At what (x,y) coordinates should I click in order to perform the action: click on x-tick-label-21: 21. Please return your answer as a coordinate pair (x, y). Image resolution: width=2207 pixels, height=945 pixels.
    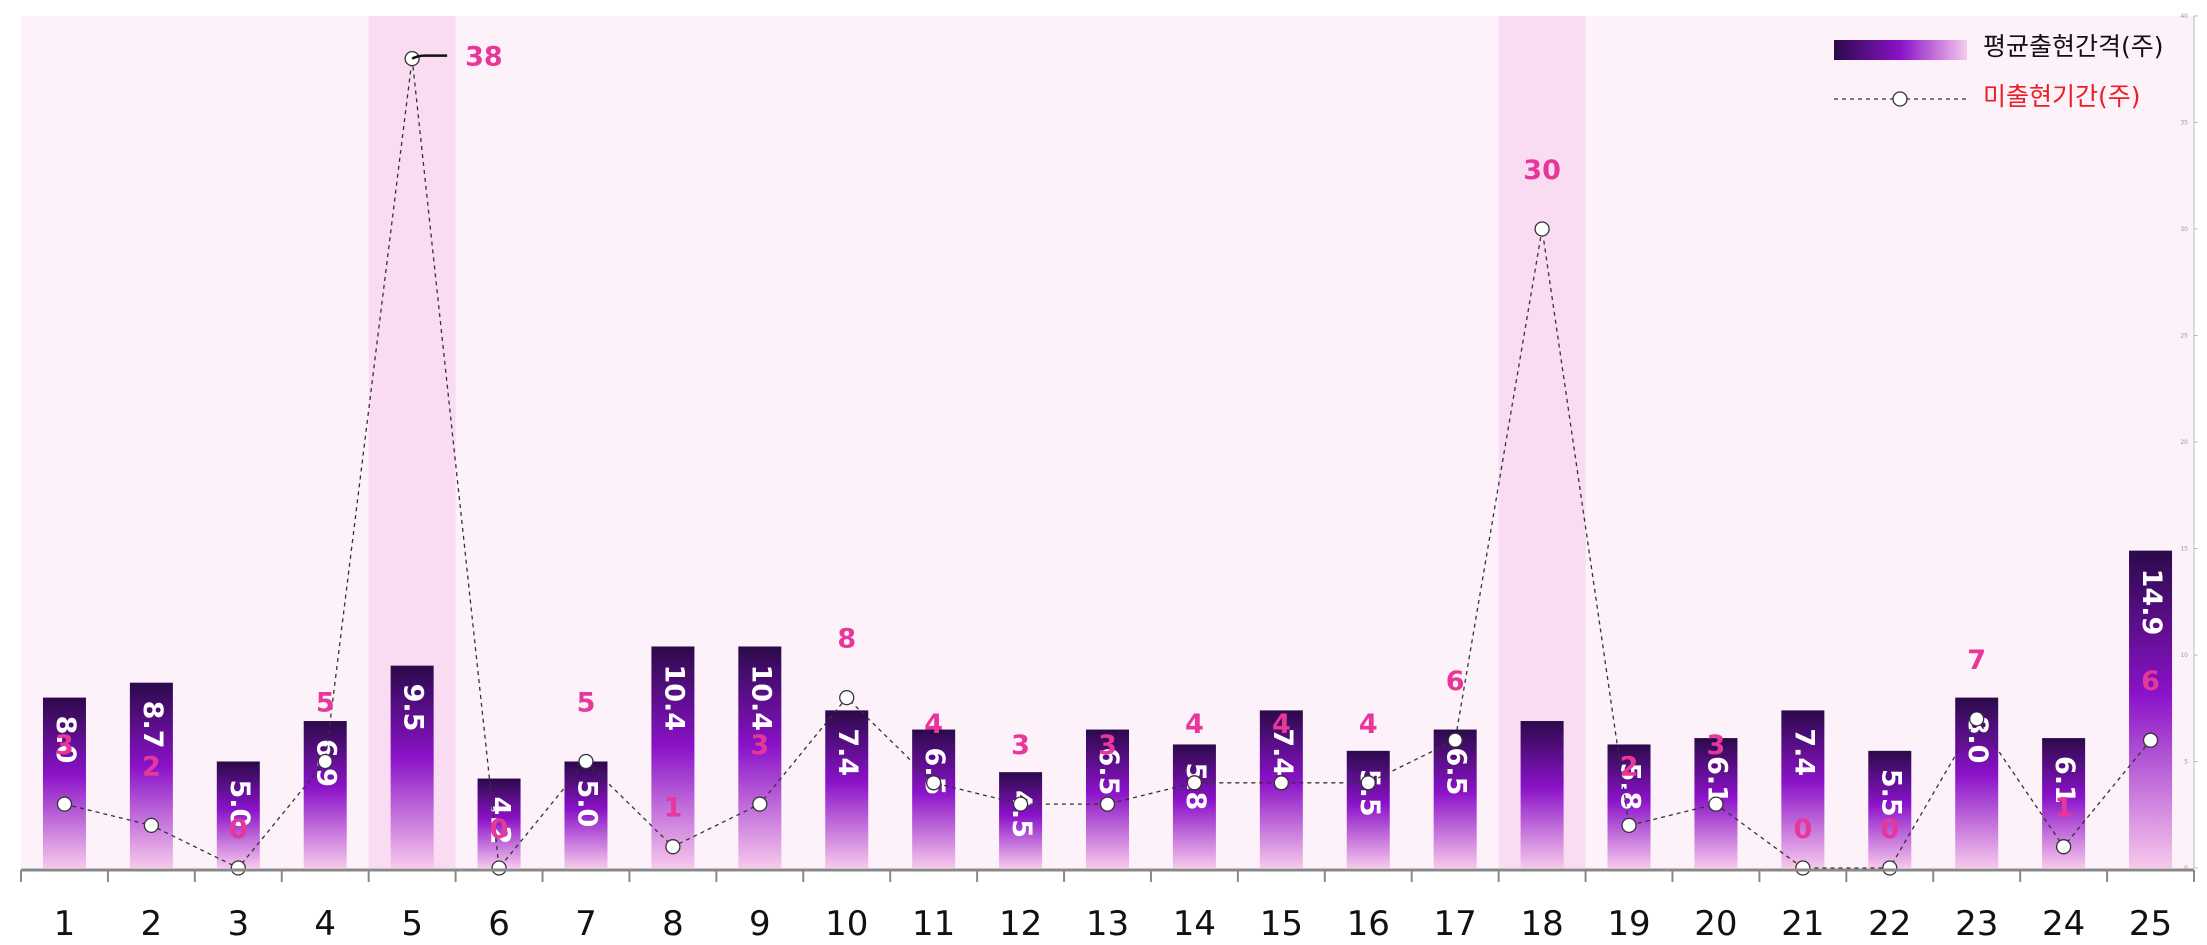
    Looking at the image, I should click on (1802, 924).